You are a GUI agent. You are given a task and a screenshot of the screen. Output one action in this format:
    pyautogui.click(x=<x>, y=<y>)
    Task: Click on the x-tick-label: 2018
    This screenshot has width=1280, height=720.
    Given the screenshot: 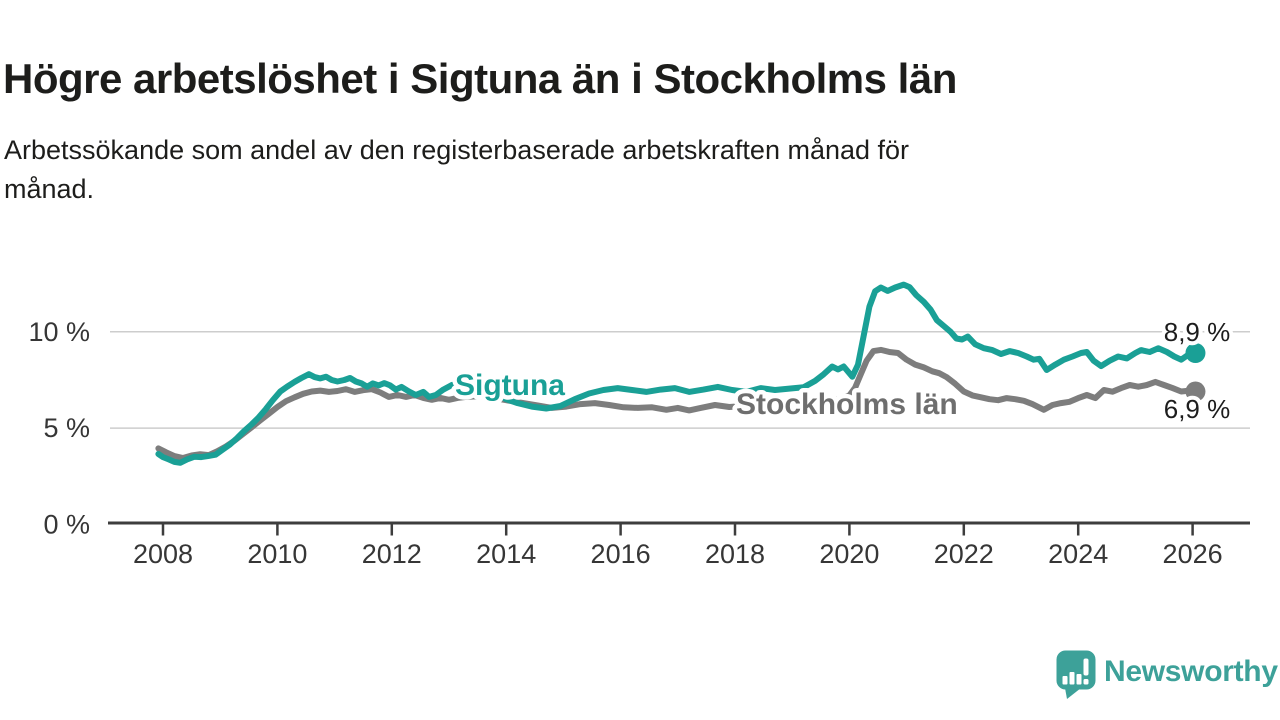 What is the action you would take?
    pyautogui.click(x=735, y=554)
    